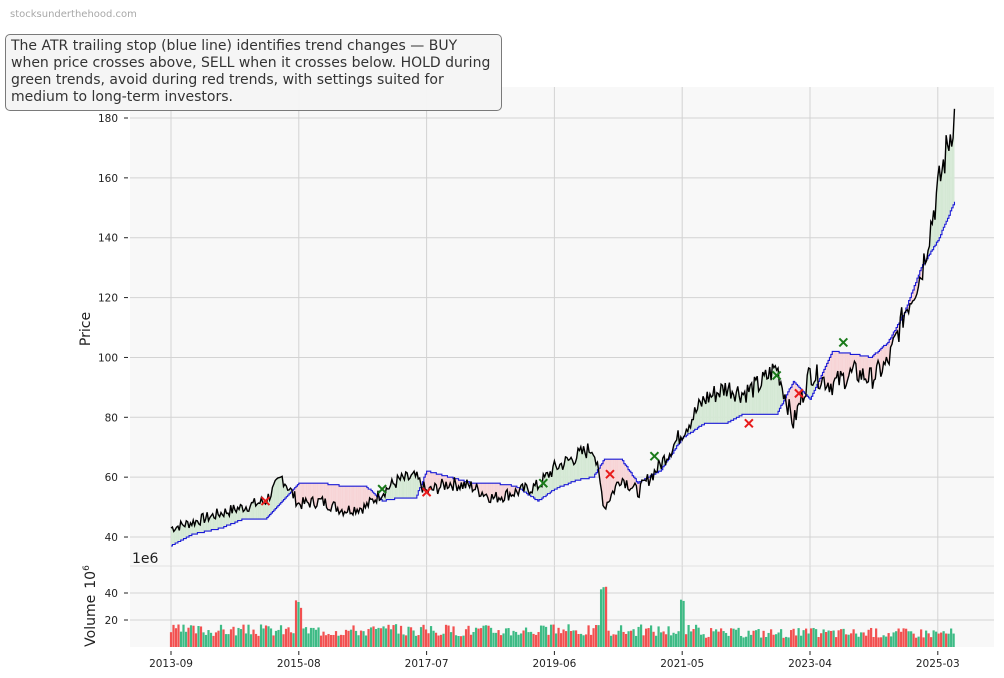 This screenshot has height=678, width=1004. What do you see at coordinates (108, 119) in the screenshot?
I see `price-tick-label: 180` at bounding box center [108, 119].